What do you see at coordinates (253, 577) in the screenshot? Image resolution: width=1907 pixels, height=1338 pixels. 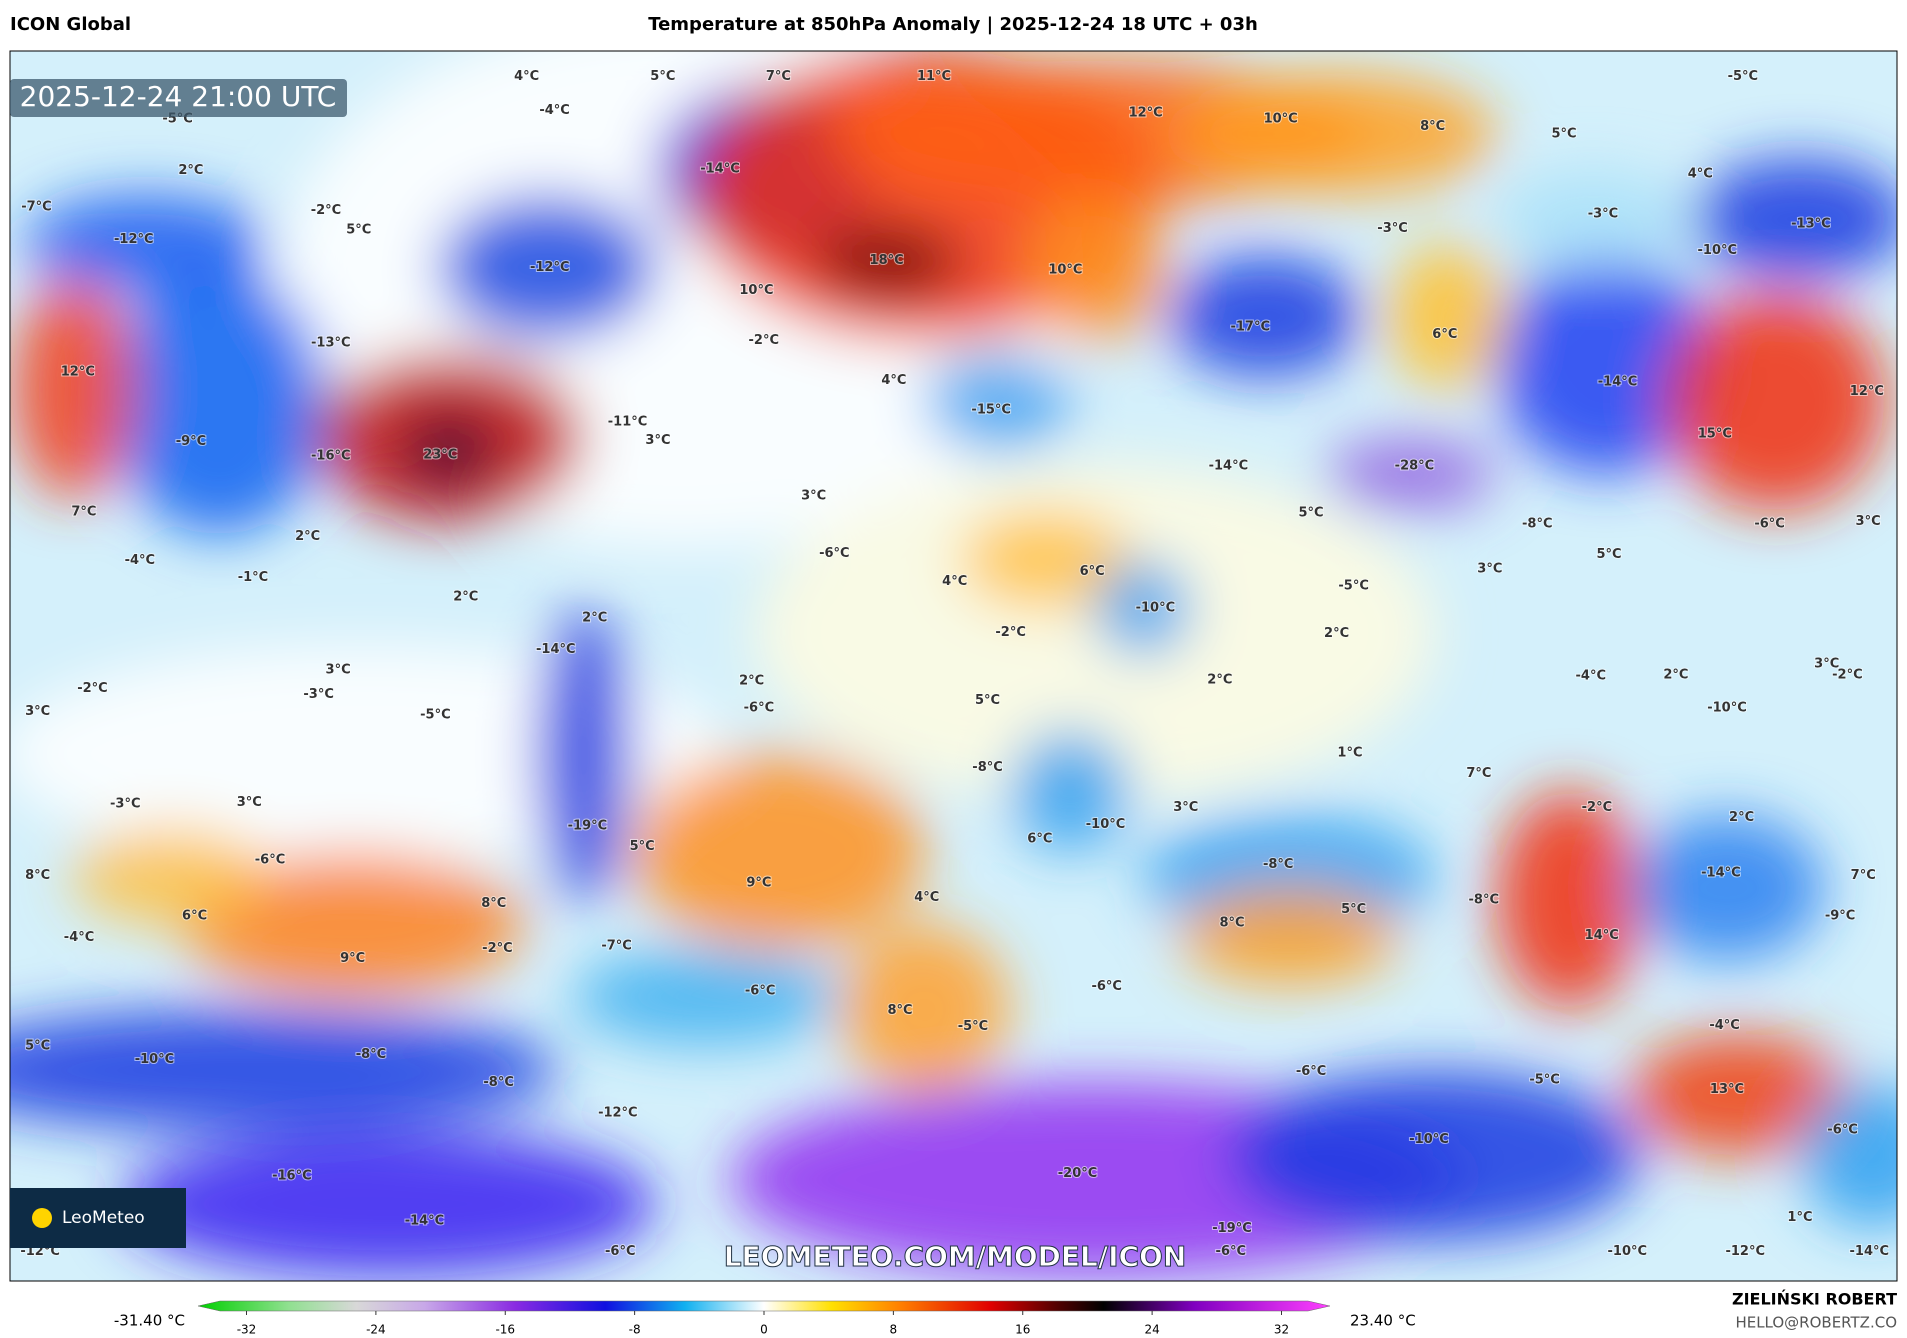 I see `temperature-label: -1°C` at bounding box center [253, 577].